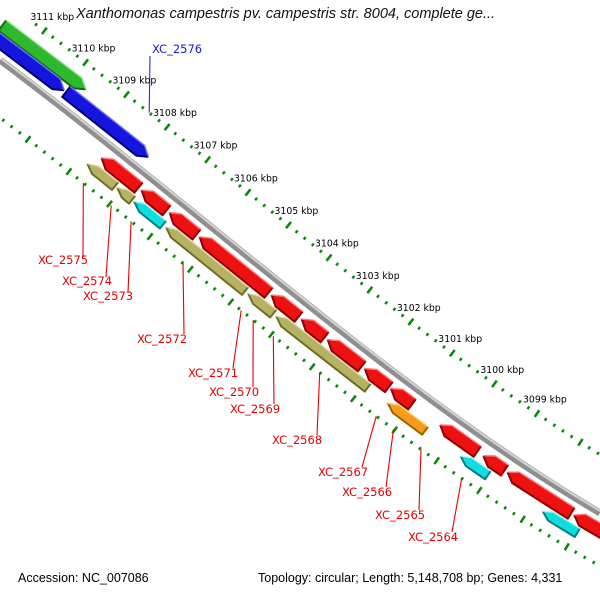 The width and height of the screenshot is (600, 600). I want to click on ruler-label: 3106 kbp, so click(256, 178).